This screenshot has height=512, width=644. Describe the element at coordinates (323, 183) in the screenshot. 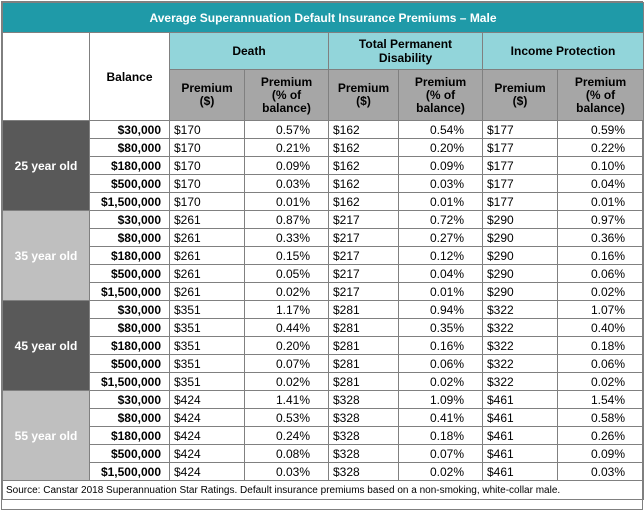

I see `table-row: $500,000 $170 0.03% $162 0.03% $177 0.04%` at that location.